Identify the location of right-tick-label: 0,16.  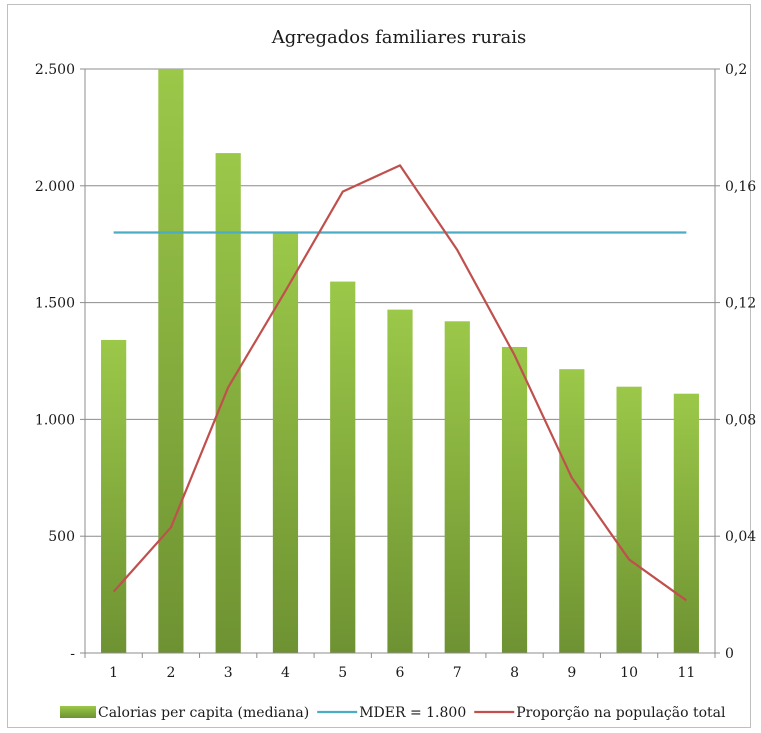
(740, 187).